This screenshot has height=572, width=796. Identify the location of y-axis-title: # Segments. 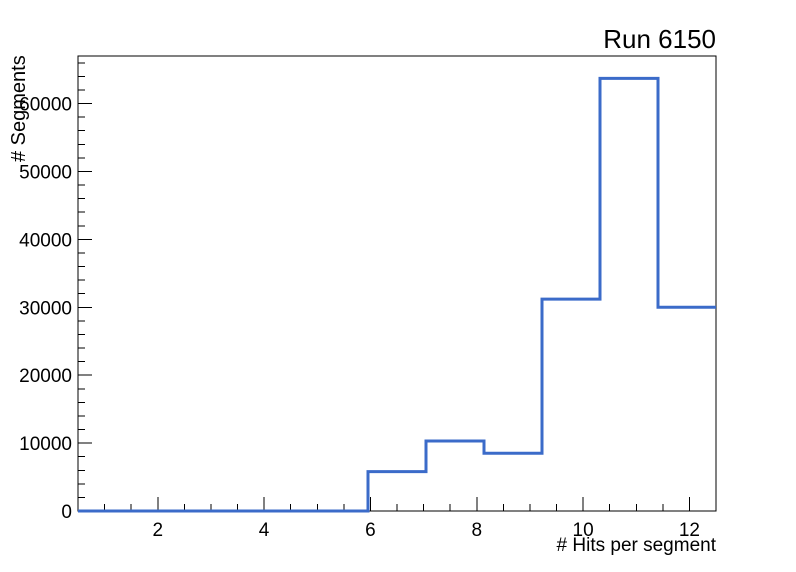
(19, 108).